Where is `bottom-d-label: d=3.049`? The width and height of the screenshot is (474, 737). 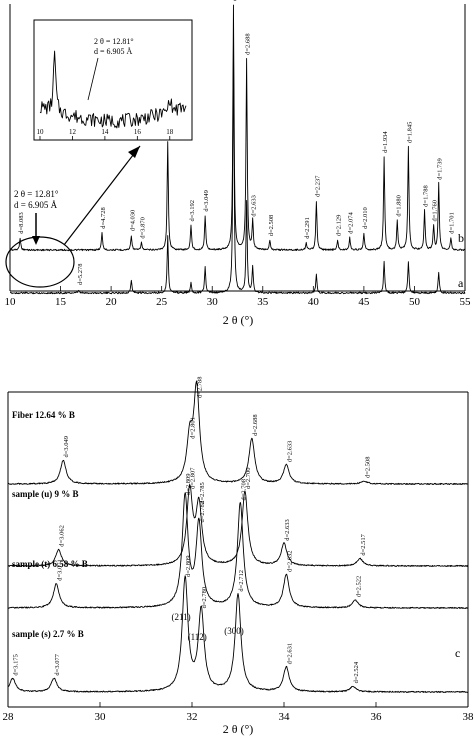
bottom-d-label: d=3.049 is located at coordinates (66, 447).